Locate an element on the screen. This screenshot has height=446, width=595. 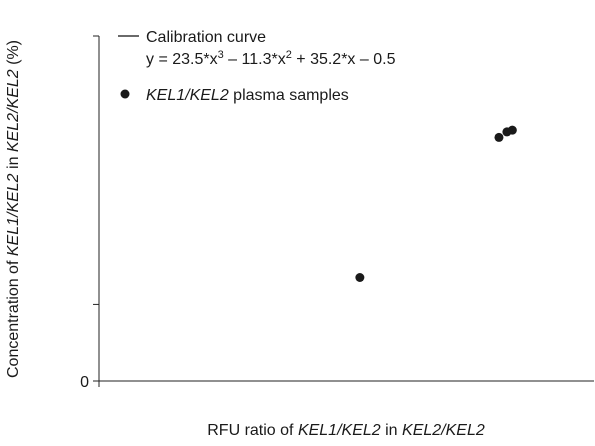
legend-point-marker is located at coordinates (125, 94).